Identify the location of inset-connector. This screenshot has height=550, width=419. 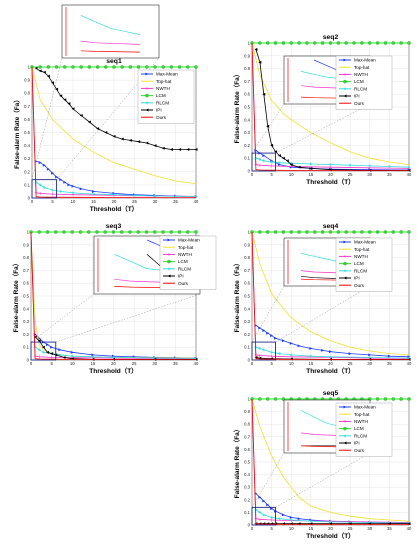
(128, 318).